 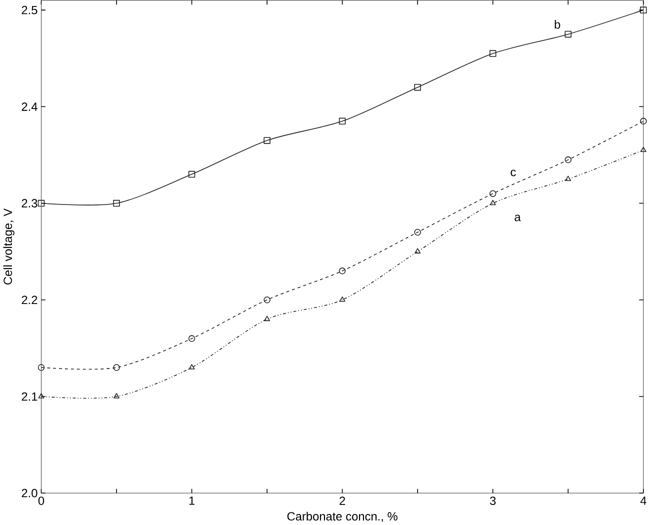 What do you see at coordinates (557, 24) in the screenshot?
I see `series-label: b` at bounding box center [557, 24].